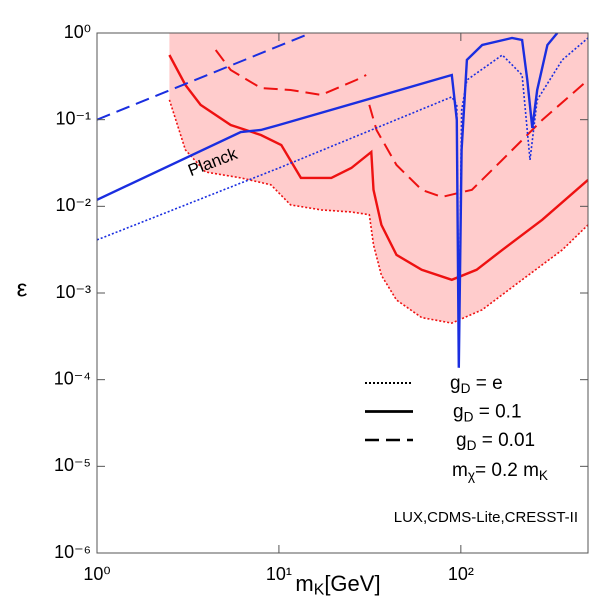 This screenshot has height=605, width=596. Describe the element at coordinates (304, 583) in the screenshot. I see `x-axis-label-part: m` at that location.